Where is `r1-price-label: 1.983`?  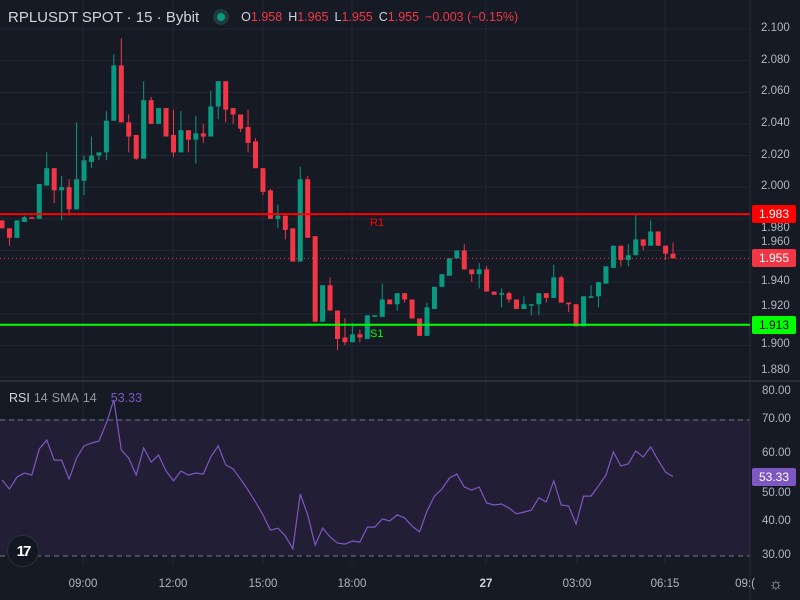 r1-price-label: 1.983 is located at coordinates (774, 214).